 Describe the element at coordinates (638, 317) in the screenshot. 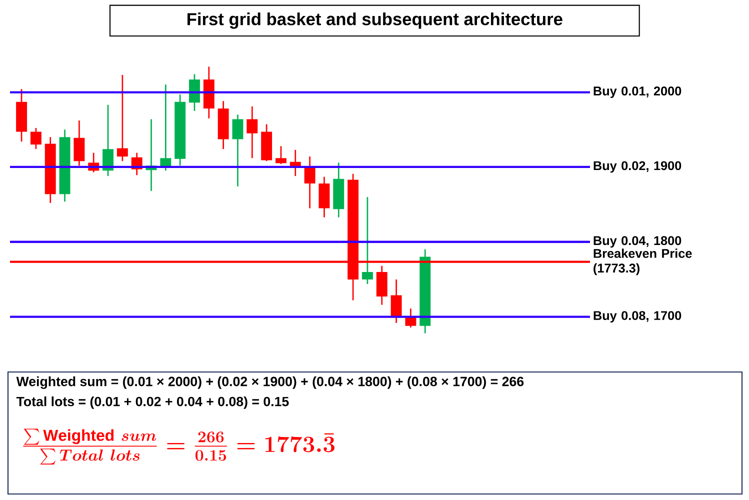

I see `ref-line-label: Buy 0.08, 1700` at that location.